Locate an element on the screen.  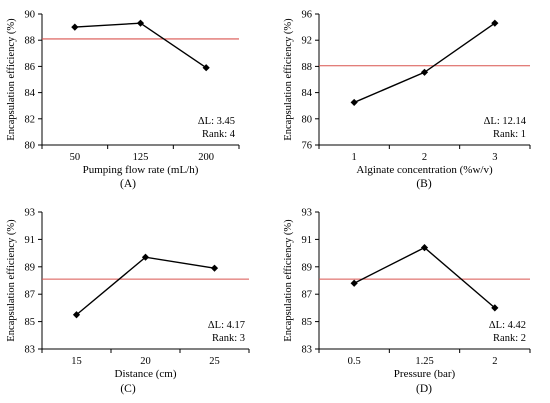
rank-annotation: Rank: 3 is located at coordinates (228, 338).